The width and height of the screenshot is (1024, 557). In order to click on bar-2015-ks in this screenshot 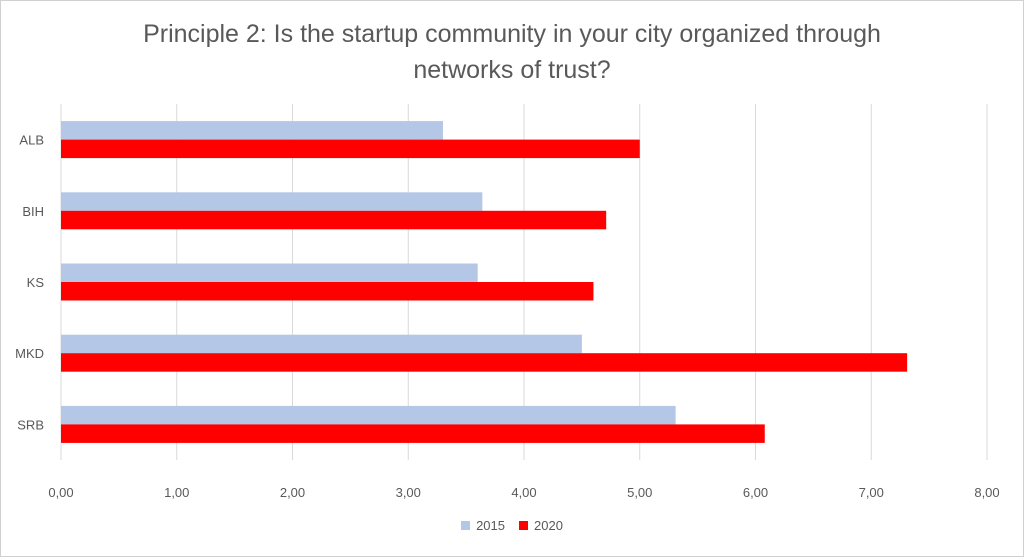, I will do `click(269, 272)`.